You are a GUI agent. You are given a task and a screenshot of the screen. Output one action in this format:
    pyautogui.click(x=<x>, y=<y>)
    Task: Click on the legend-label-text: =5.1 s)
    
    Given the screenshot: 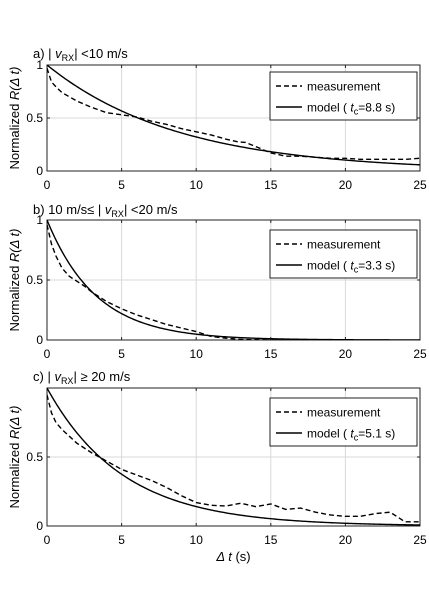 What is the action you would take?
    pyautogui.click(x=376, y=434)
    